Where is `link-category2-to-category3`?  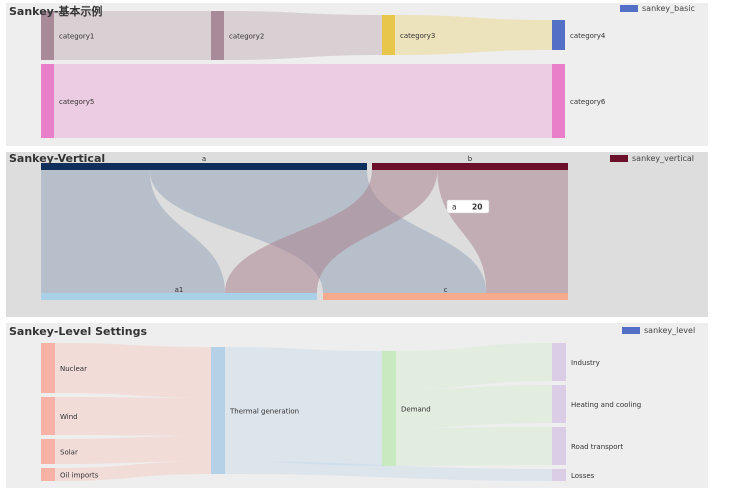
link-category2-to-category3 is located at coordinates (303, 35).